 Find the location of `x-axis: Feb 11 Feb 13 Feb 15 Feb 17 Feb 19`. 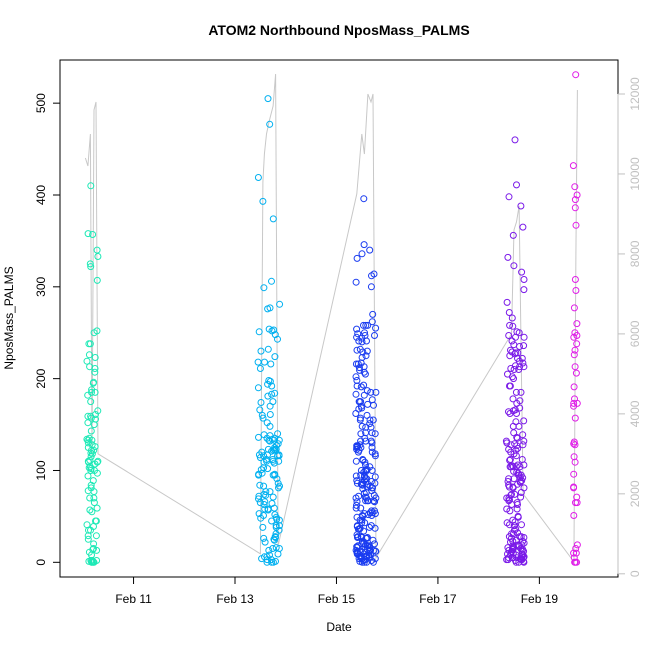

x-axis: Feb 11 Feb 13 Feb 15 Feb 17 Feb 19 is located at coordinates (337, 591).